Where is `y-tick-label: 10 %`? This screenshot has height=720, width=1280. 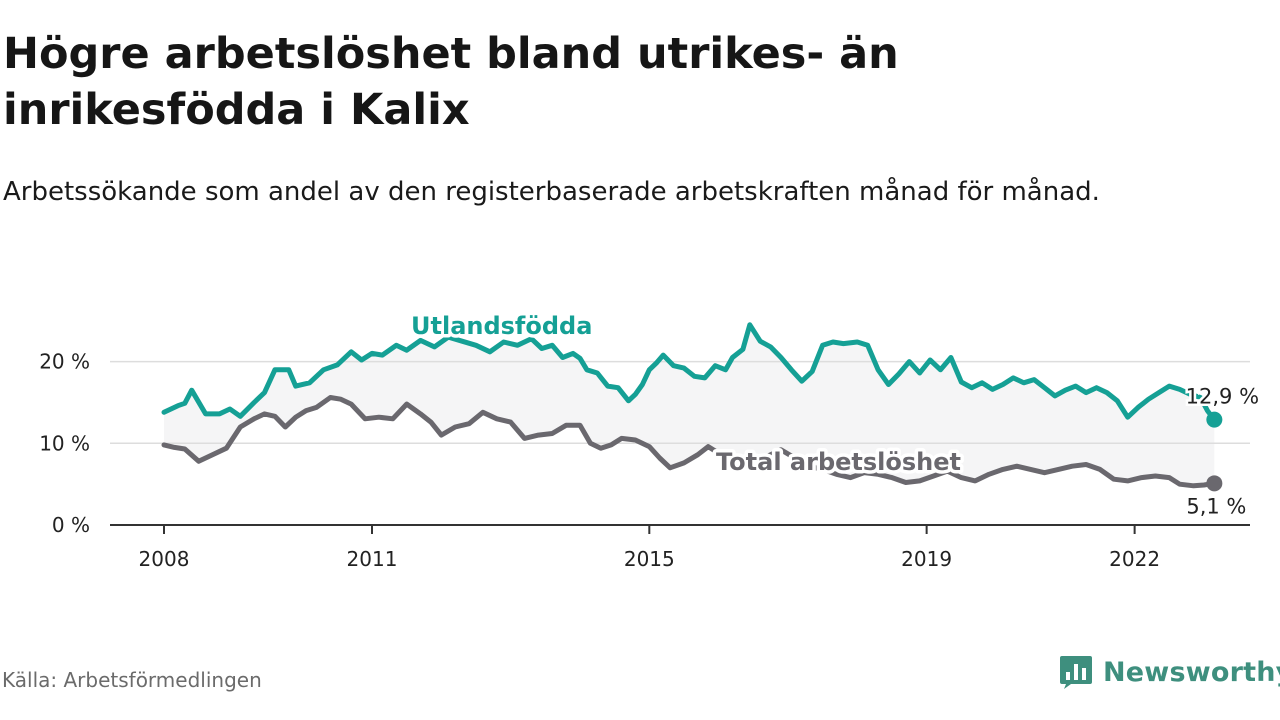 y-tick-label: 10 % is located at coordinates (64, 443).